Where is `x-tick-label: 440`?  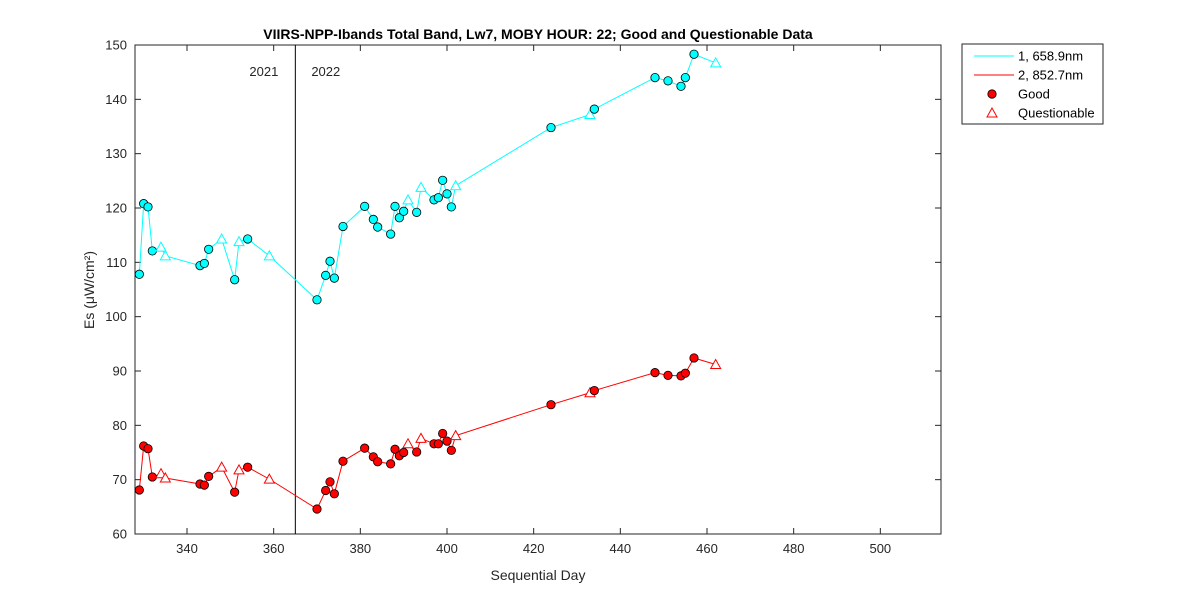
x-tick-label: 440 is located at coordinates (620, 548).